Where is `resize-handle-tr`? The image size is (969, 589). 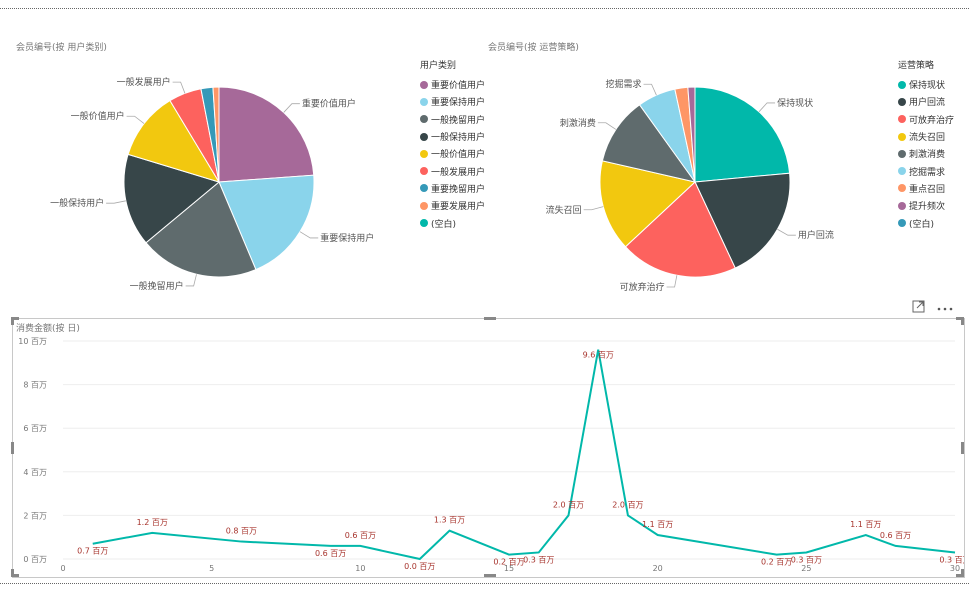
resize-handle-tr is located at coordinates (960, 318).